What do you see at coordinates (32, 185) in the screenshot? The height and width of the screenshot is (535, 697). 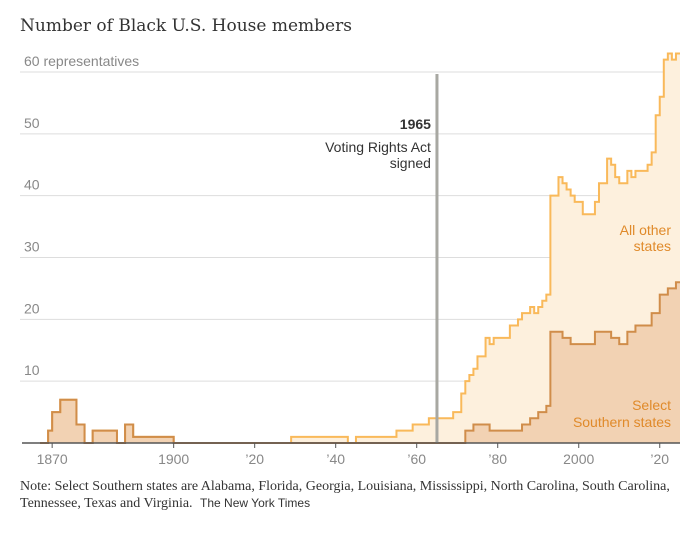 I see `y-tick-label-40: 40` at bounding box center [32, 185].